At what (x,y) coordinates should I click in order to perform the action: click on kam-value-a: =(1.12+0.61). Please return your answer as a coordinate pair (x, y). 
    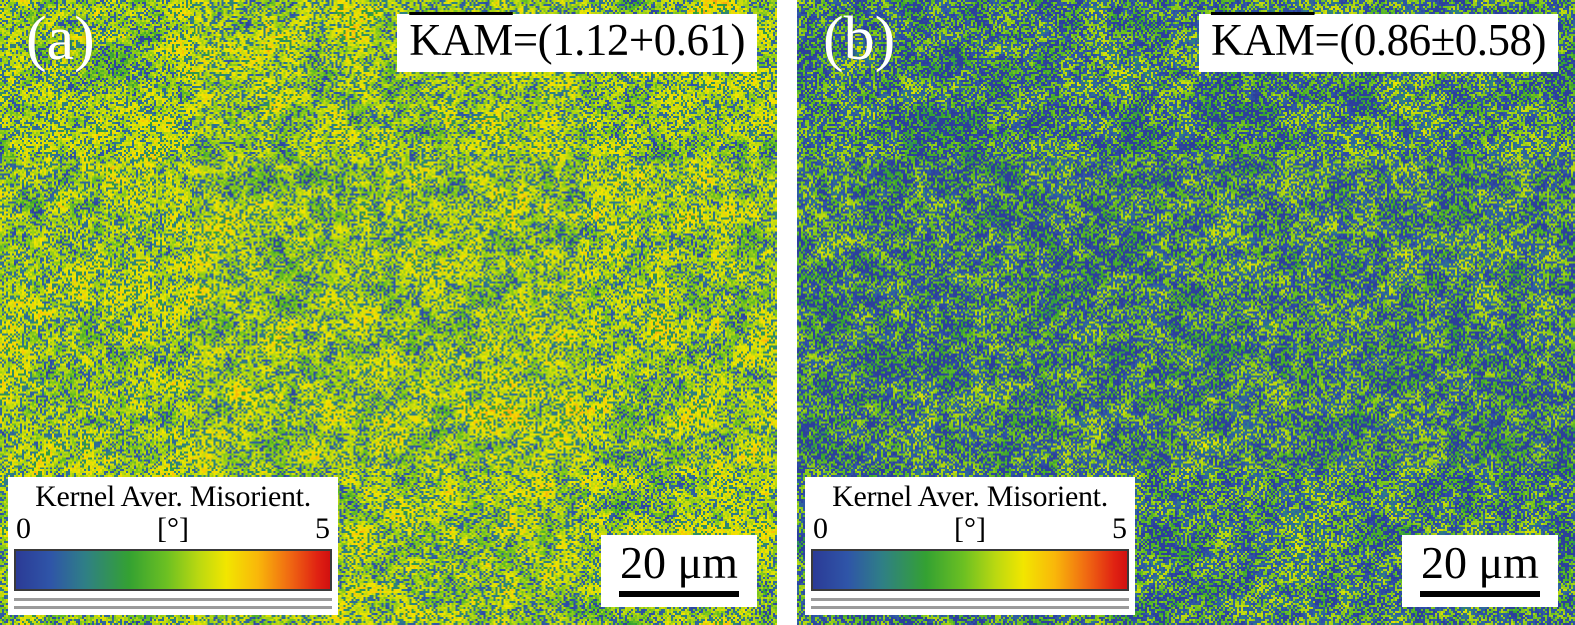
    Looking at the image, I should click on (629, 40).